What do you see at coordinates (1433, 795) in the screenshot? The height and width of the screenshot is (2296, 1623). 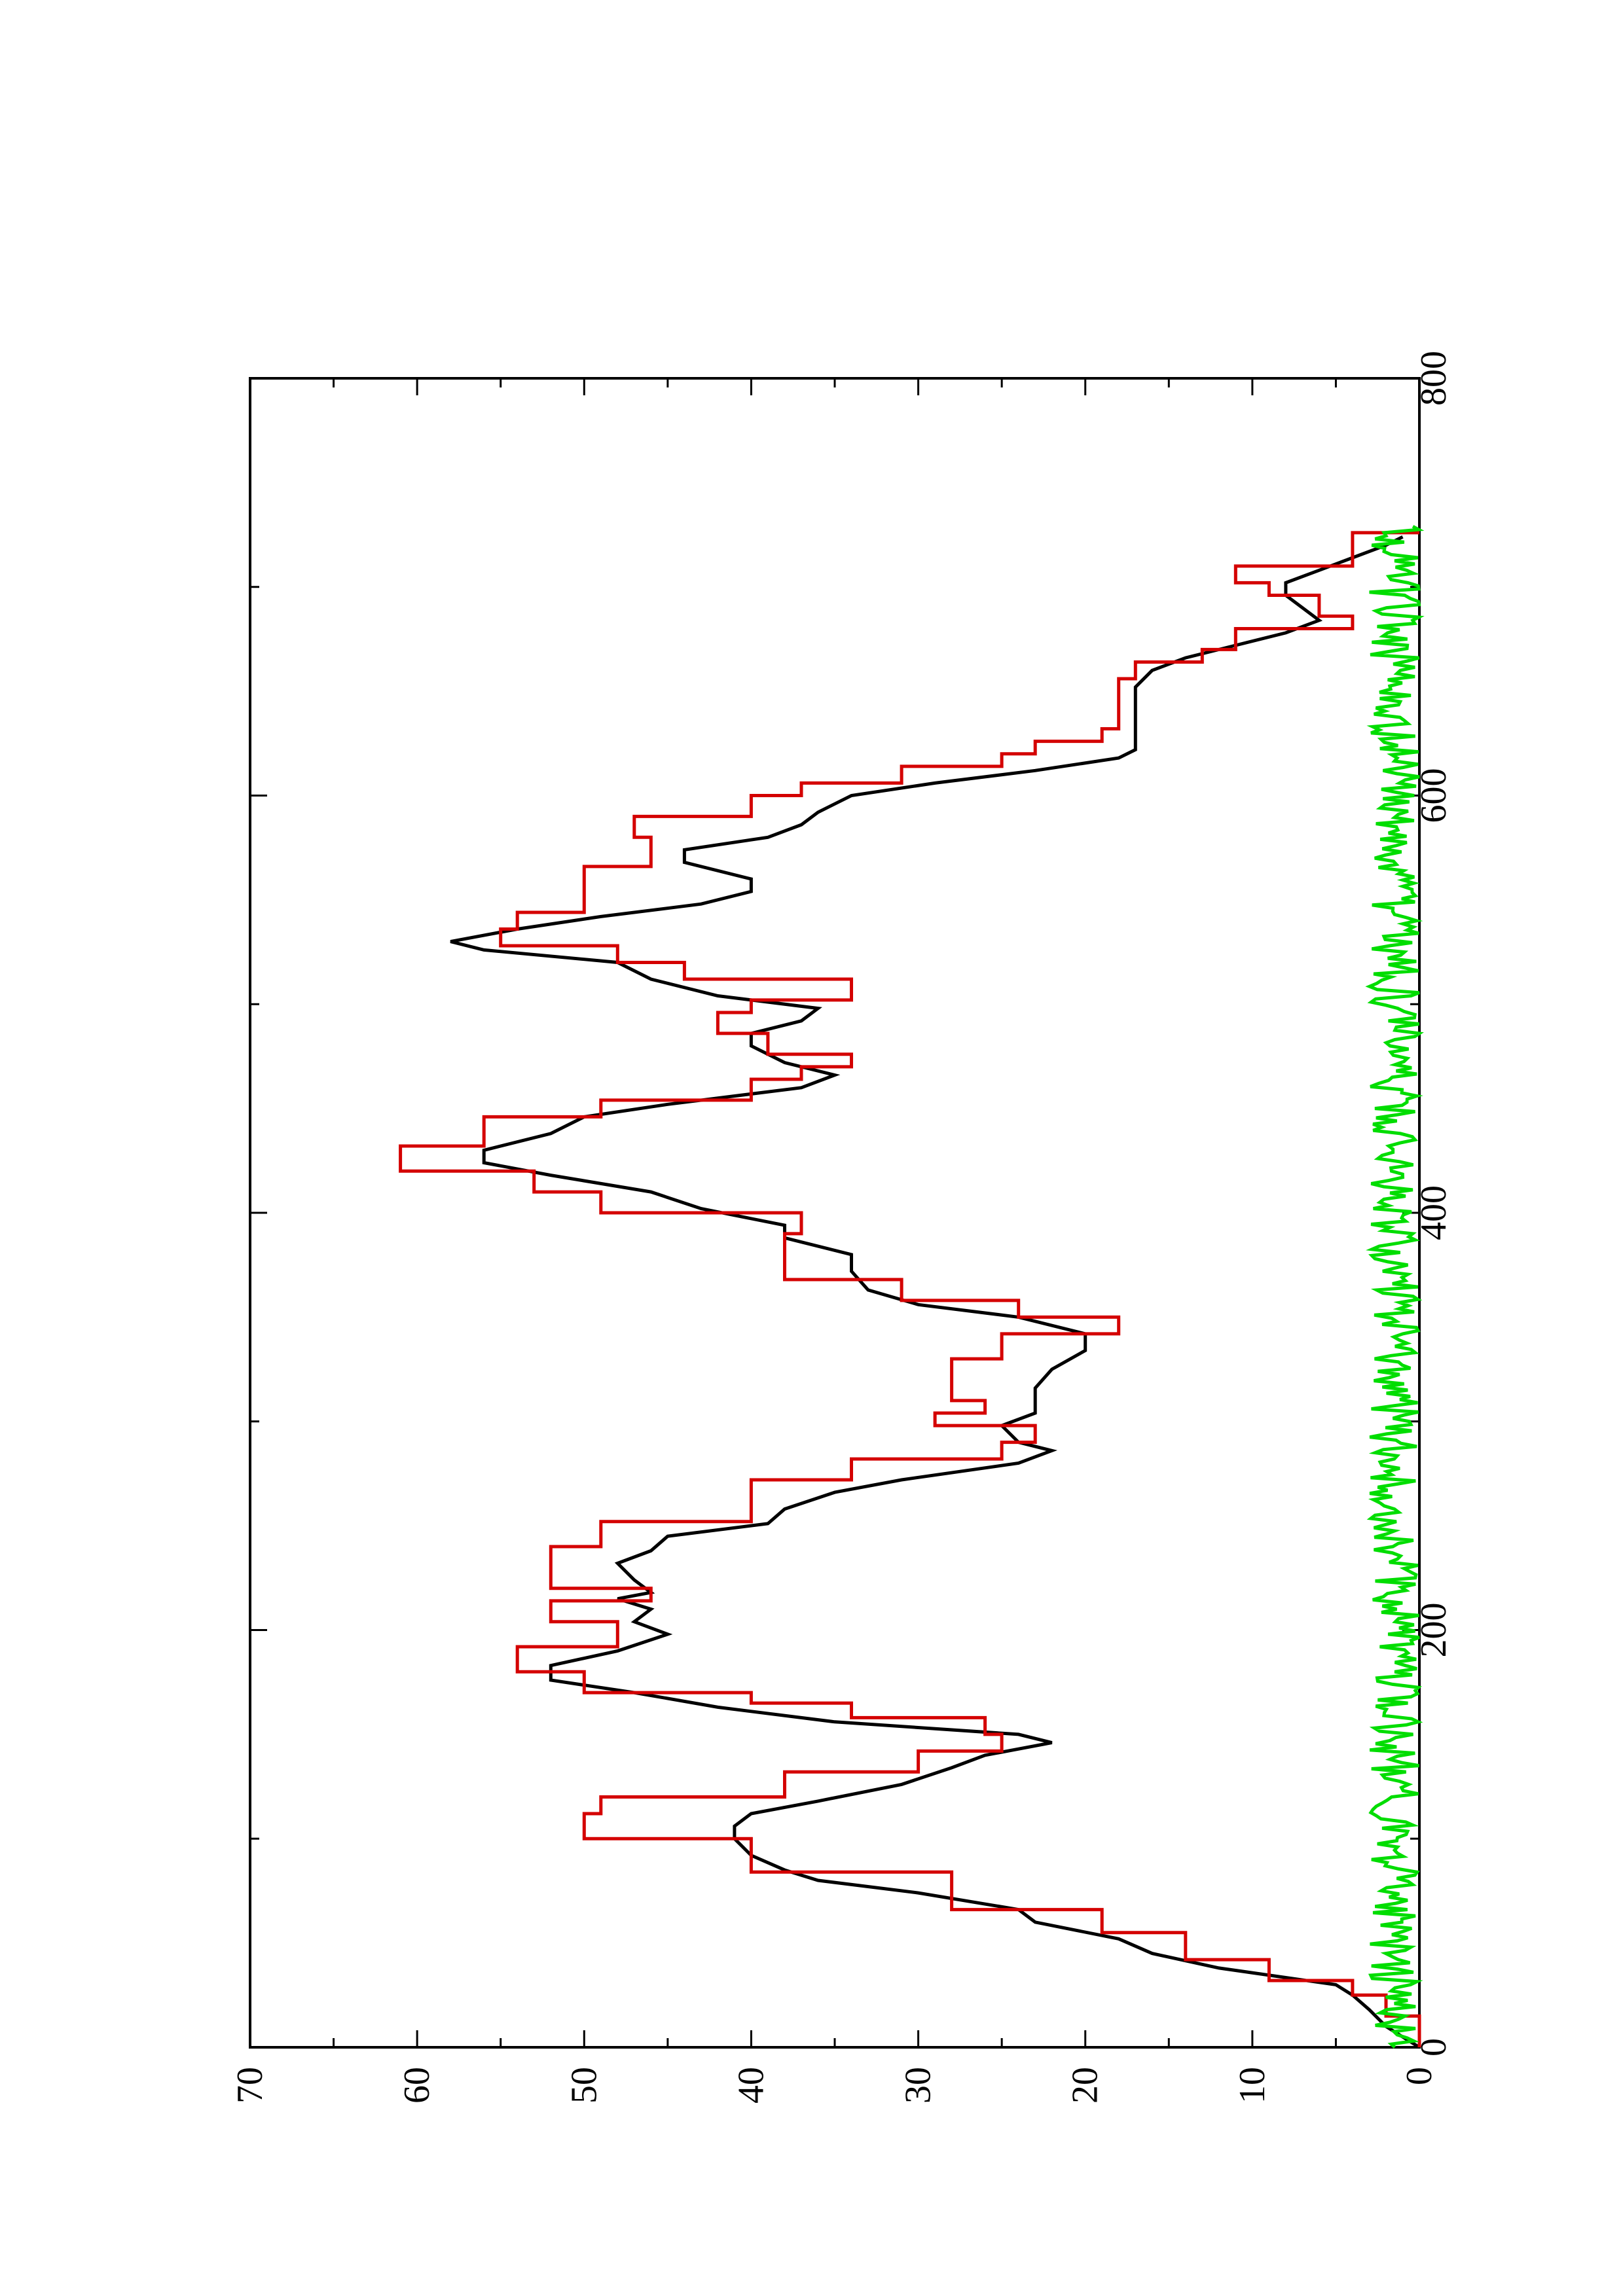 I see `x-tick-label: 600` at bounding box center [1433, 795].